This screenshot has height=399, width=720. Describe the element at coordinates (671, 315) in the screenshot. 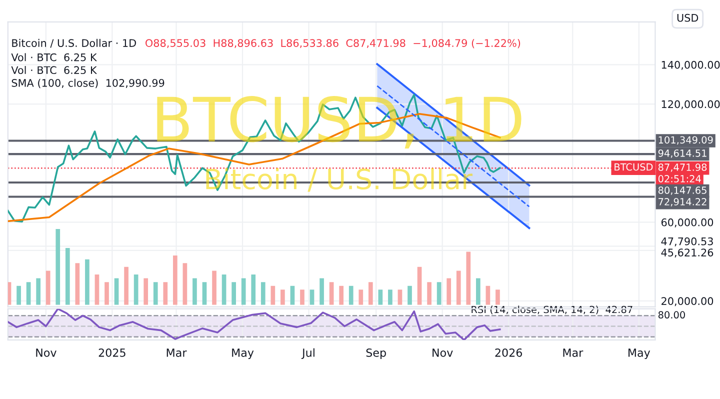

I see `text: 80.00` at that location.